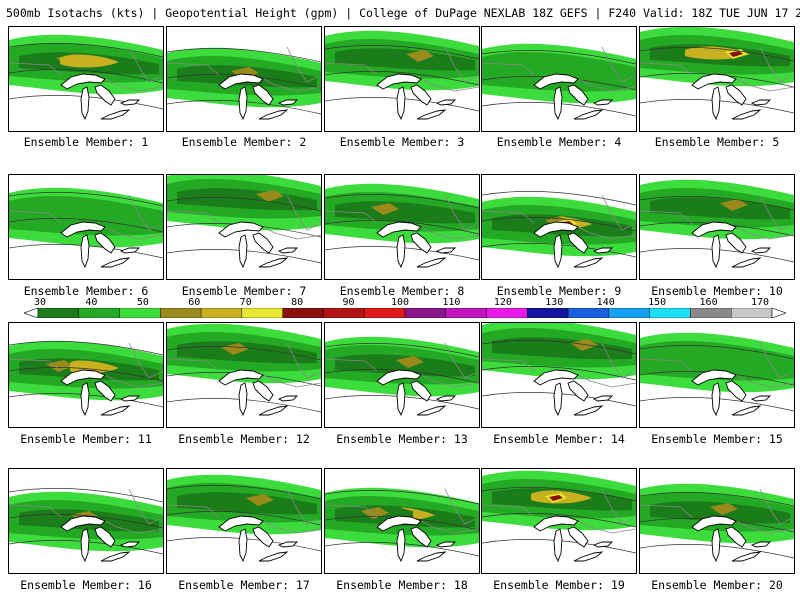 The image size is (800, 600). I want to click on ensemble-member-label: Ensemble Member: 10, so click(717, 291).